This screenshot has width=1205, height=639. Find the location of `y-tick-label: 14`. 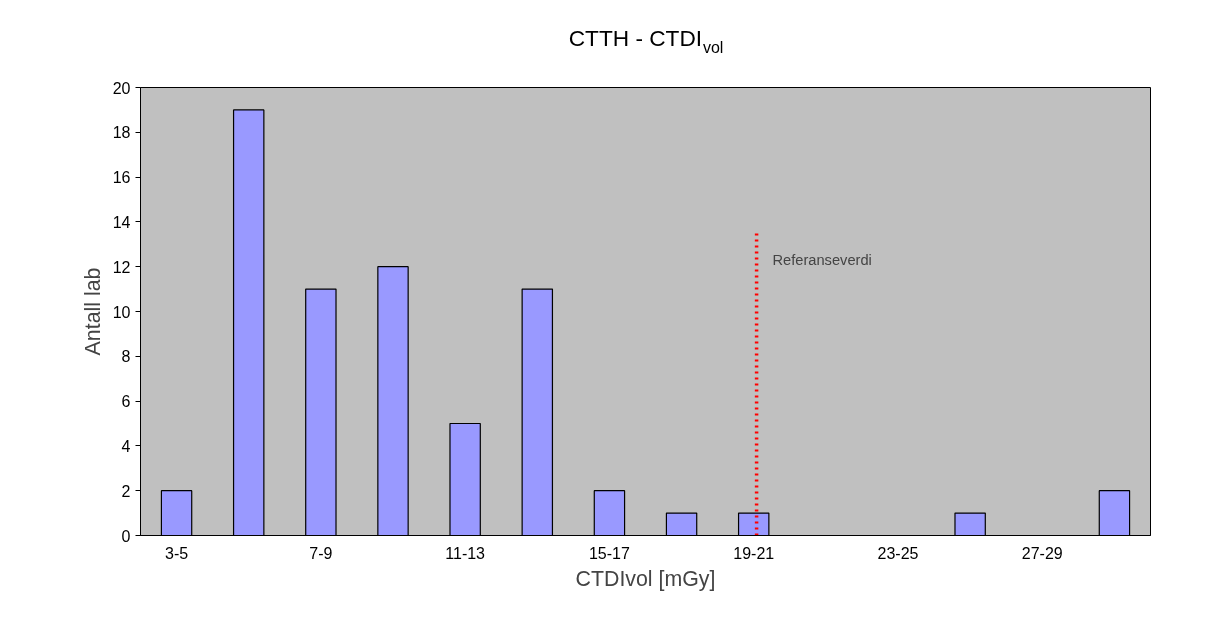

y-tick-label: 14 is located at coordinates (121, 222).